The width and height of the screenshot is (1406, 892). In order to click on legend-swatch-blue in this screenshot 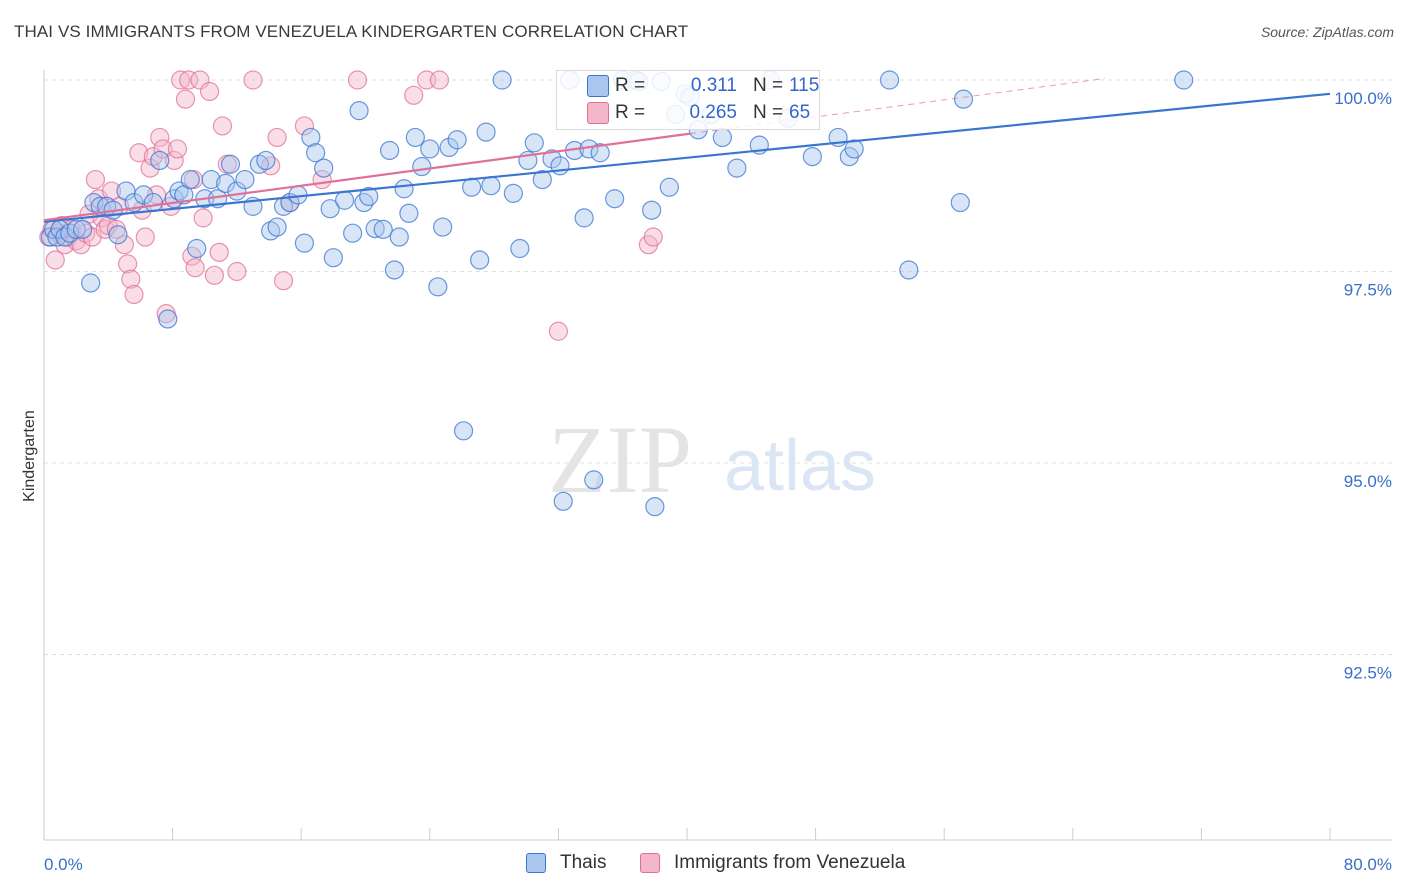, I will do `click(598, 86)`.